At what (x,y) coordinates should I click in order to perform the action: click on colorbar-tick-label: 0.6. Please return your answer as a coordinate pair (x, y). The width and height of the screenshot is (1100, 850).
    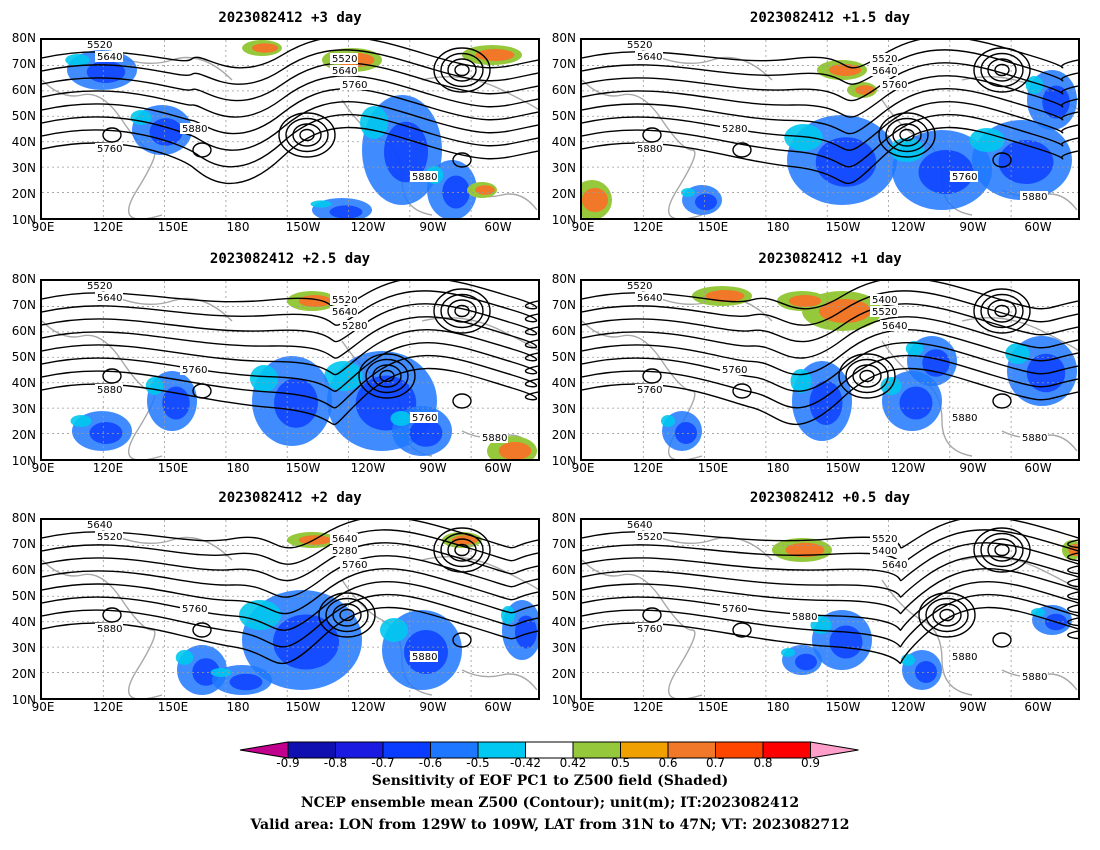
    Looking at the image, I should click on (668, 763).